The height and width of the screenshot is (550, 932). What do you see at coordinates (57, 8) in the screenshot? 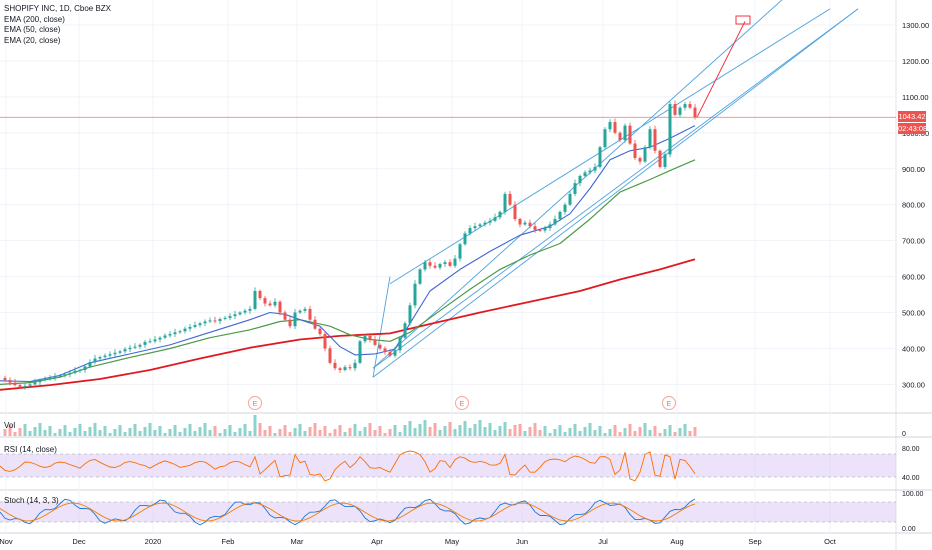
I see `symbol-title: SHOPIFY INC, 1D, Cboe BZX` at bounding box center [57, 8].